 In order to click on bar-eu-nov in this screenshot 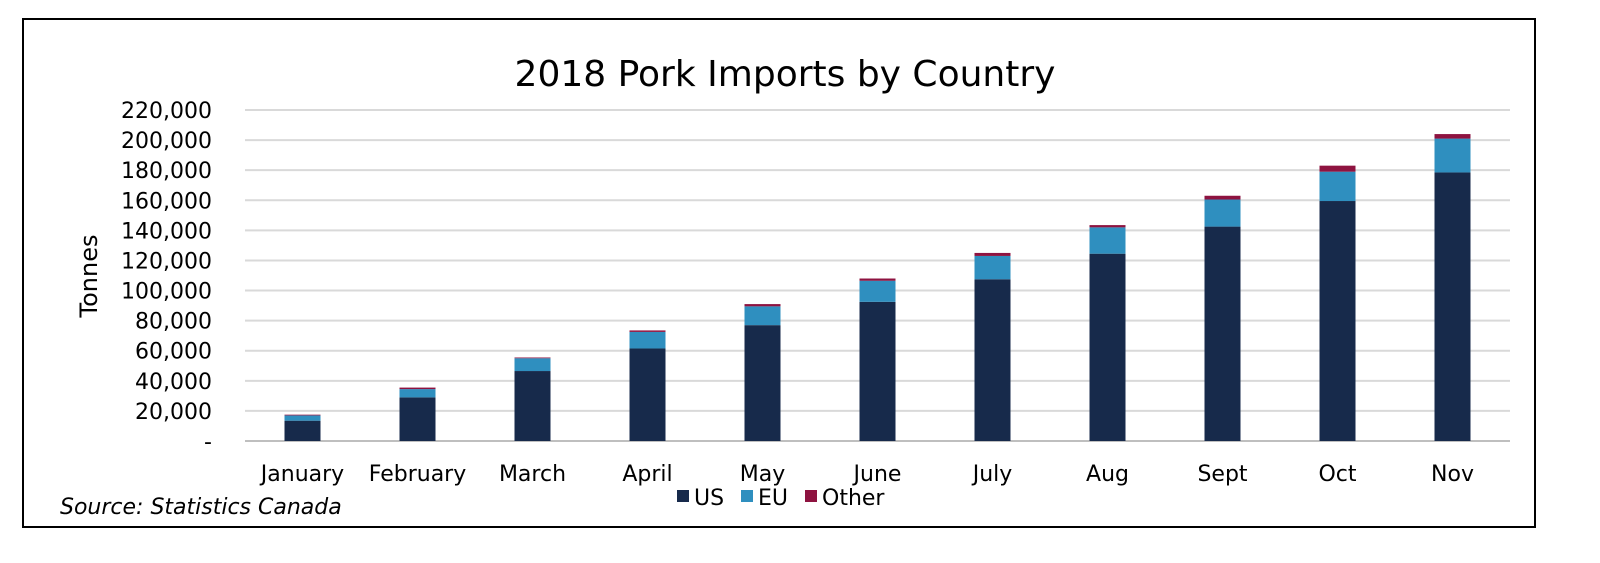, I will do `click(1452, 155)`.